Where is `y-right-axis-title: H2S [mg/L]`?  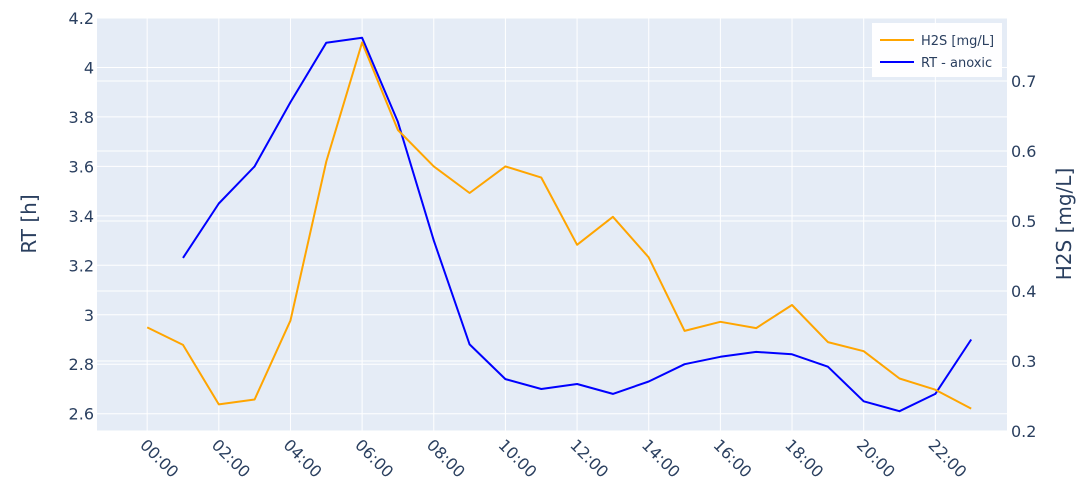
y-right-axis-title: H2S [mg/L] is located at coordinates (1064, 224).